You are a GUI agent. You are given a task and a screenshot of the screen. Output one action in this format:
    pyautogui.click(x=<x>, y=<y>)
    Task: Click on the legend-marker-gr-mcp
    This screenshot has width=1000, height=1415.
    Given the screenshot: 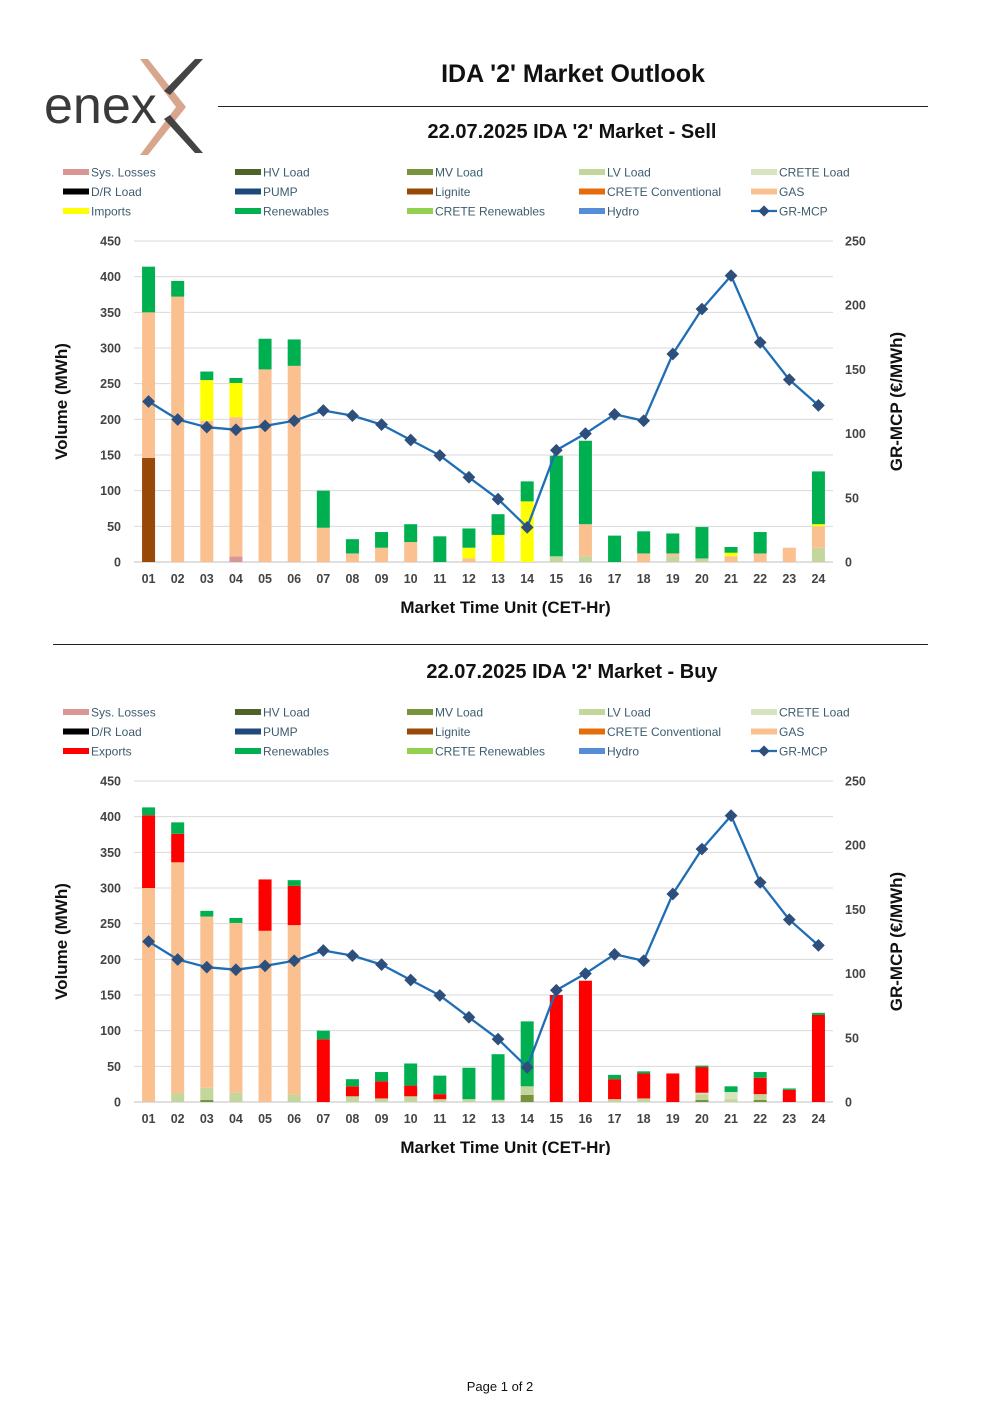 What is the action you would take?
    pyautogui.click(x=764, y=211)
    